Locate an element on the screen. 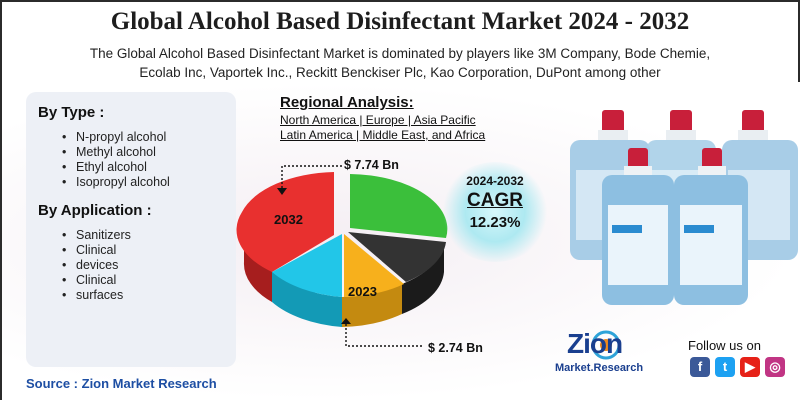 This screenshot has width=800, height=400. application-item: surfaces is located at coordinates (95, 295).